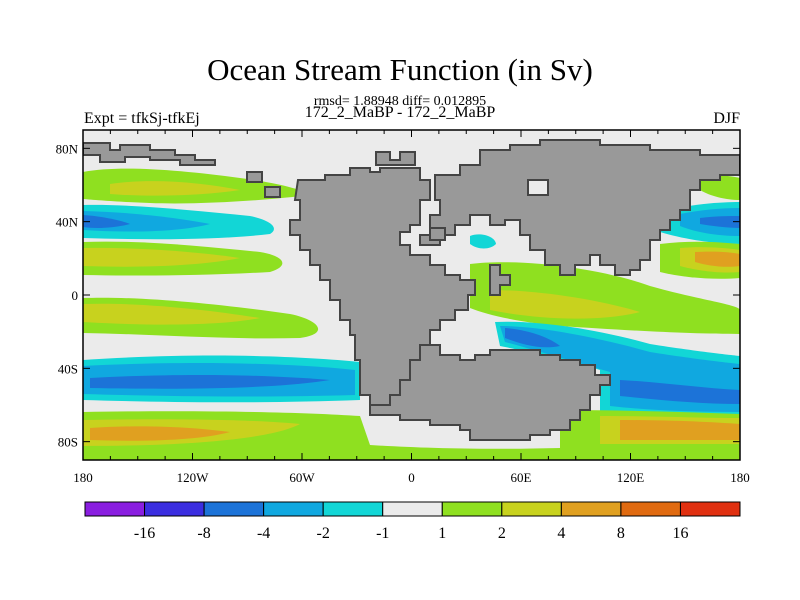 The width and height of the screenshot is (800, 600). Describe the element at coordinates (175, 188) in the screenshot. I see `band-yellow-n50` at that location.